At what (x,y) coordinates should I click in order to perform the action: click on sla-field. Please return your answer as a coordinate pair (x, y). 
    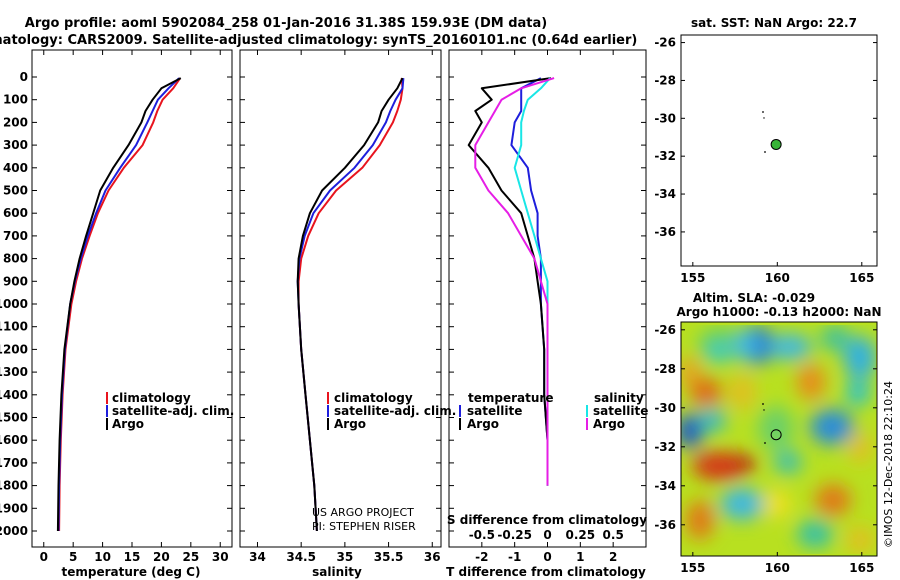
    Looking at the image, I should click on (779, 439).